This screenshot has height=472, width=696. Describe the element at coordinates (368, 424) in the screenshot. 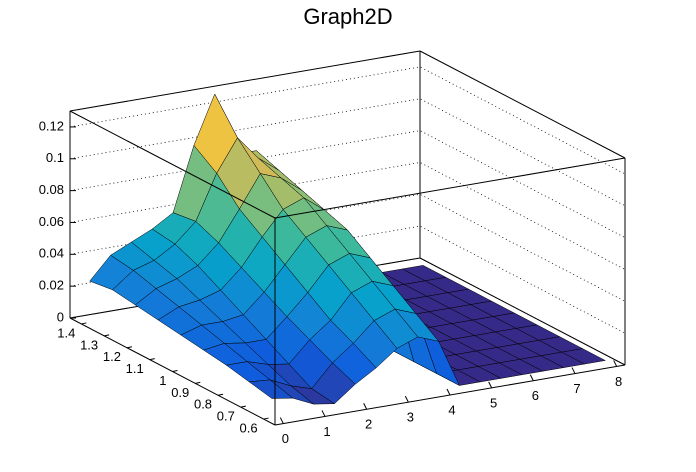

I see `x-tick-label: 2` at that location.